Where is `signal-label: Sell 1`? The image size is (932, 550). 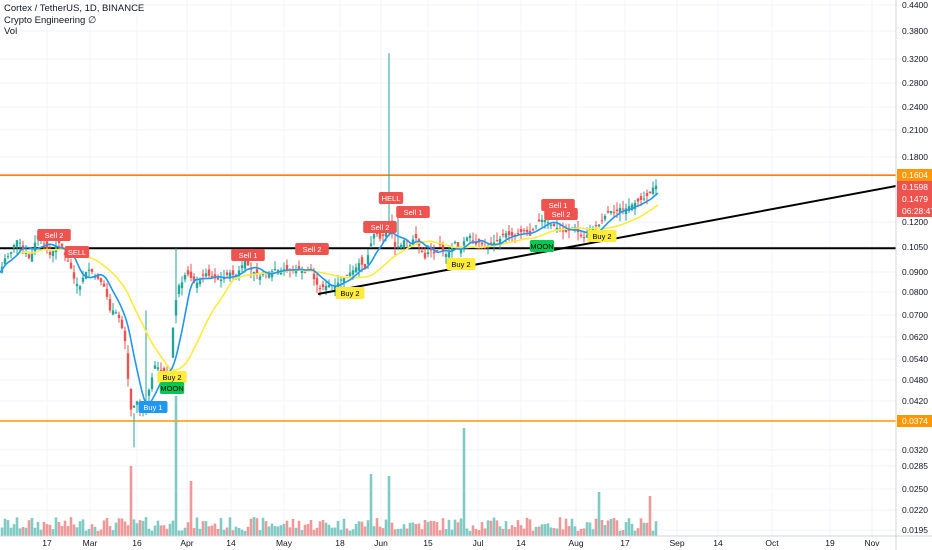 signal-label: Sell 1 is located at coordinates (413, 212).